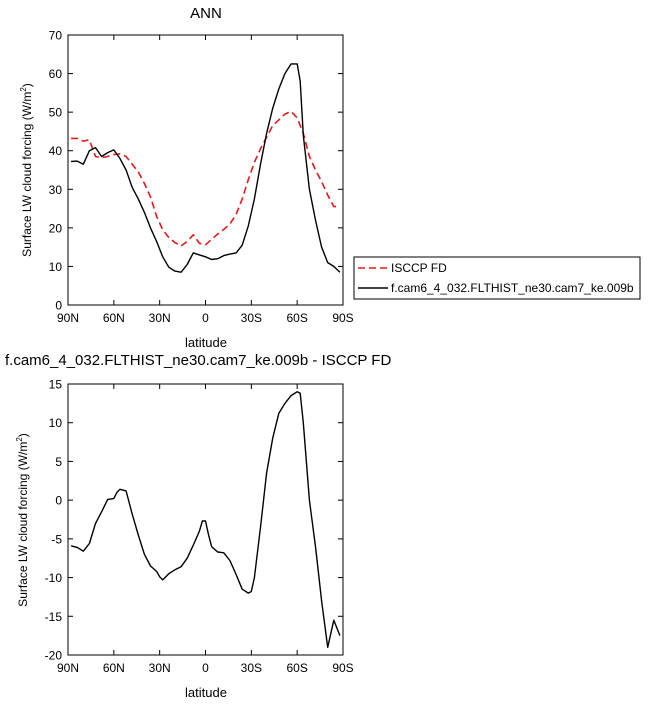 The image size is (649, 704). I want to click on top-x-tick-label: 90S, so click(342, 318).